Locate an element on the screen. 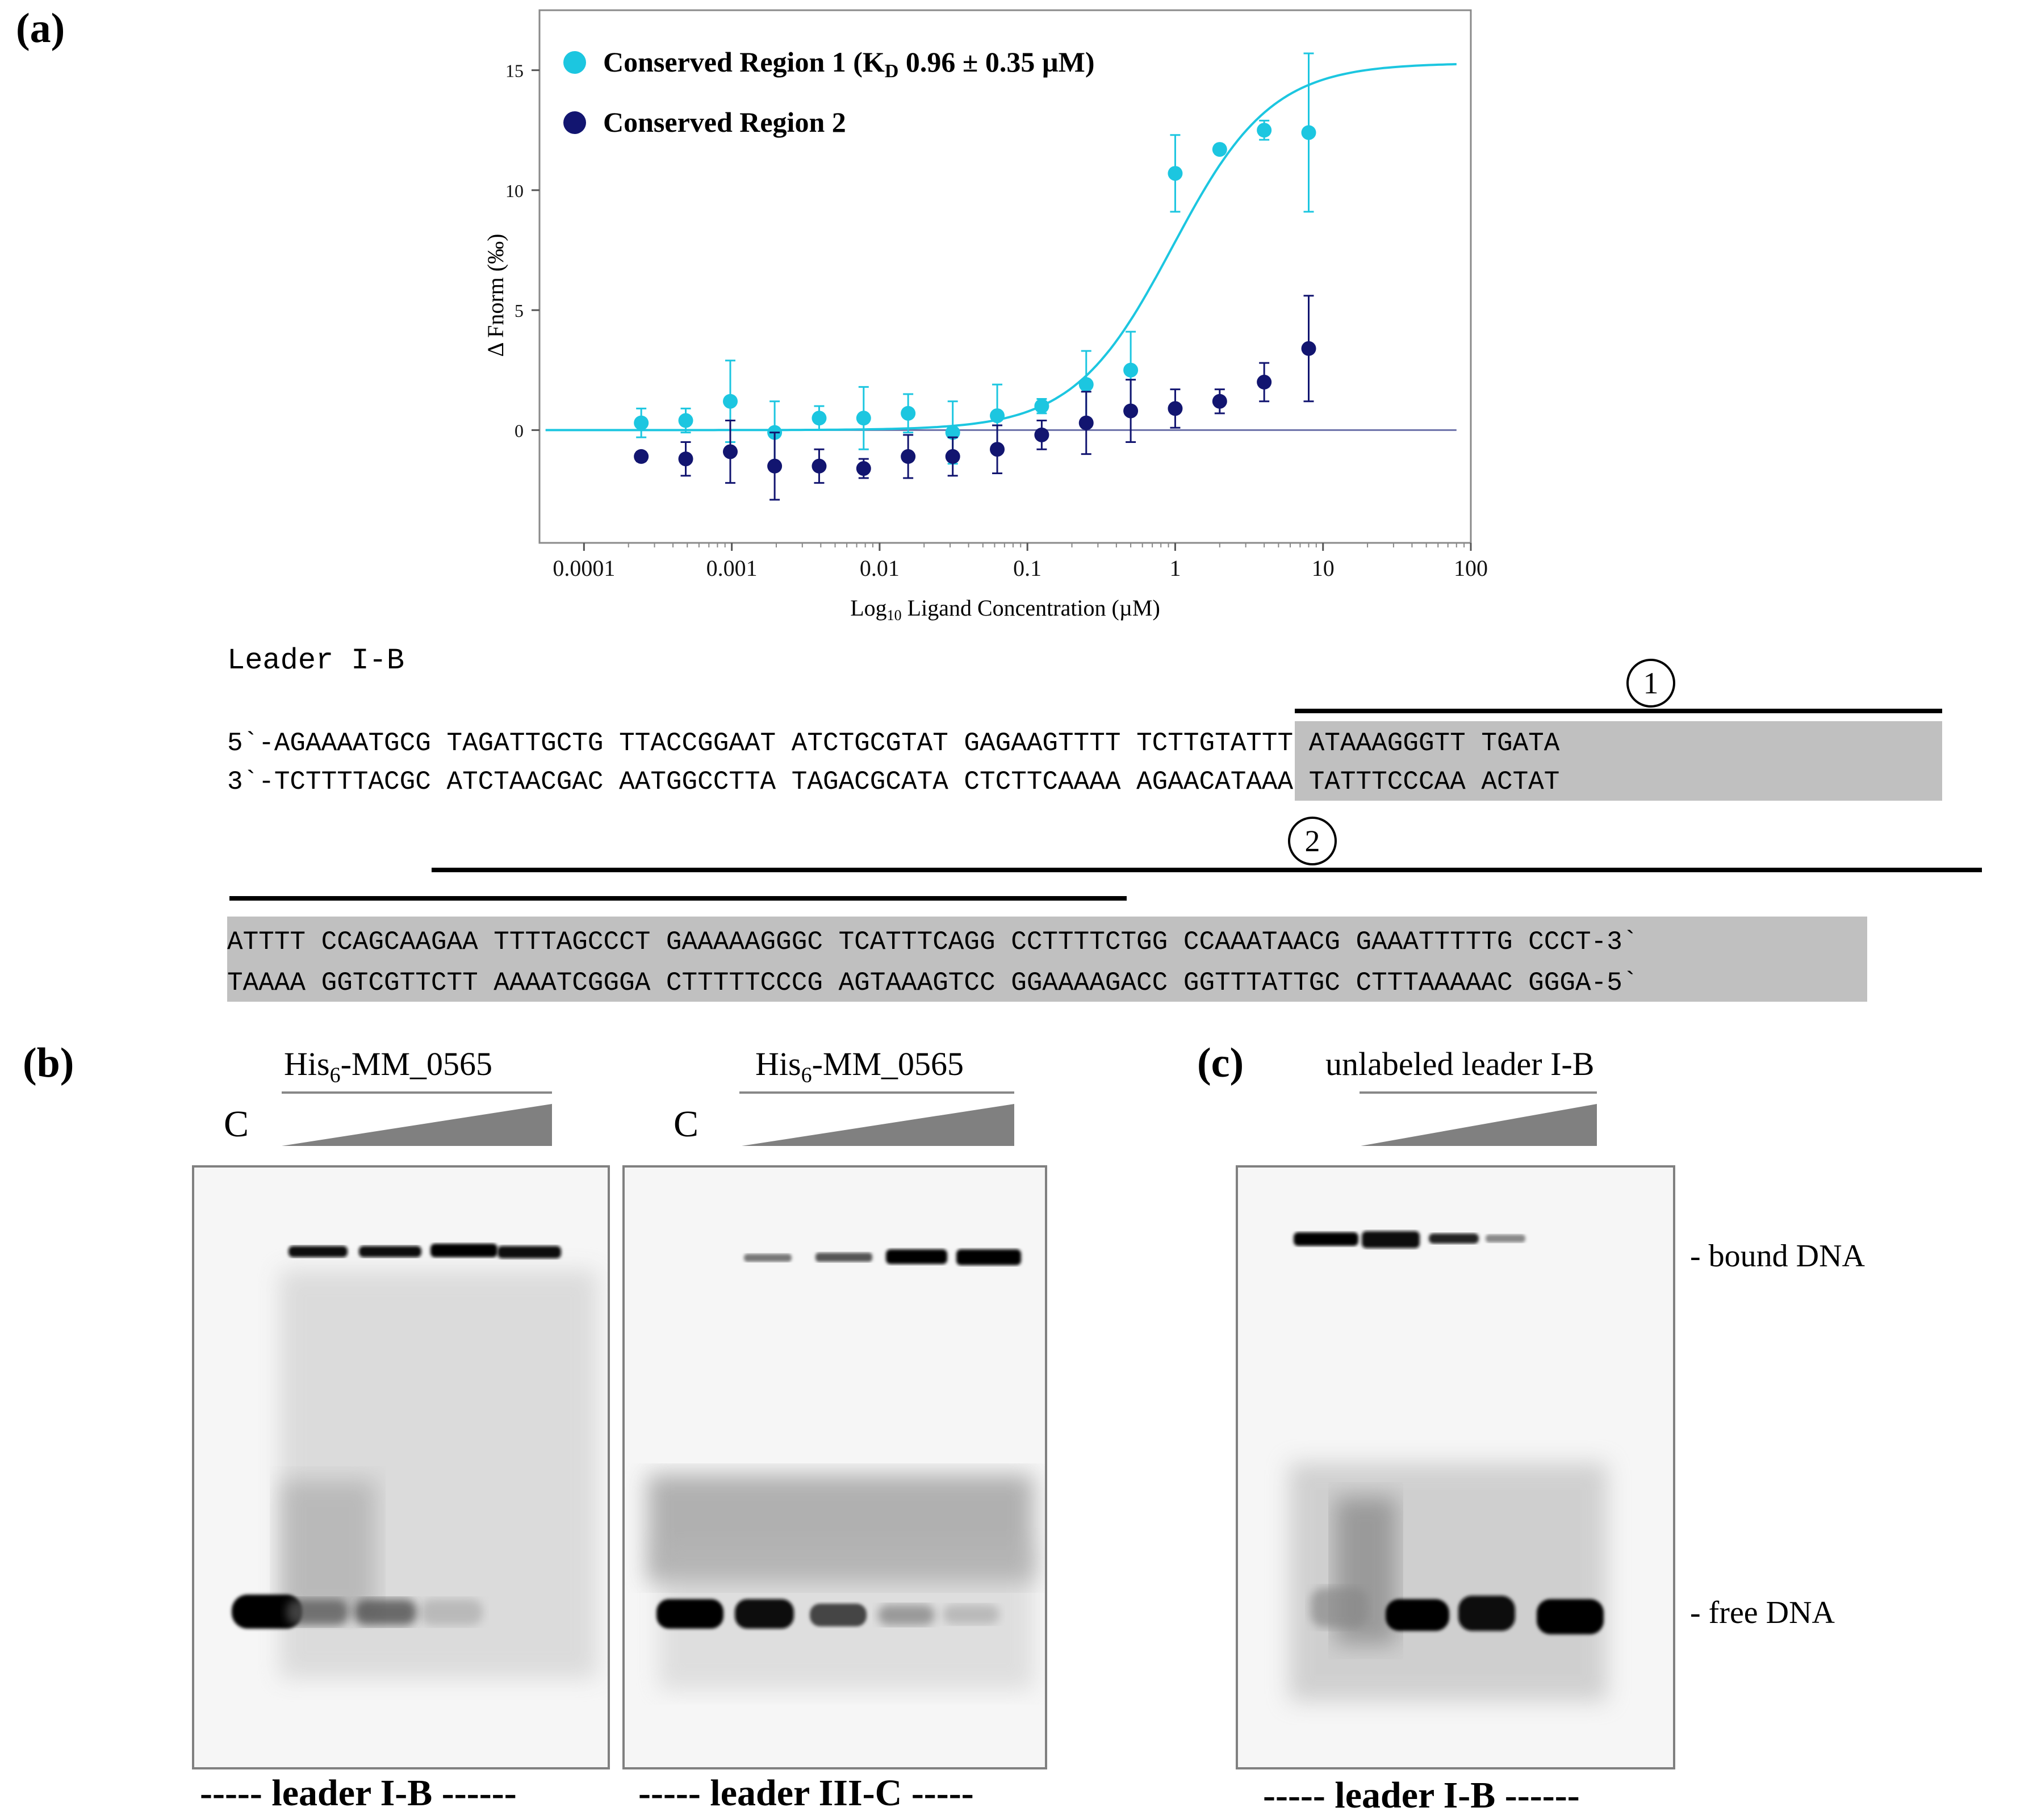 The width and height of the screenshot is (2037, 1820). gel-b1-header-line is located at coordinates (417, 1092).